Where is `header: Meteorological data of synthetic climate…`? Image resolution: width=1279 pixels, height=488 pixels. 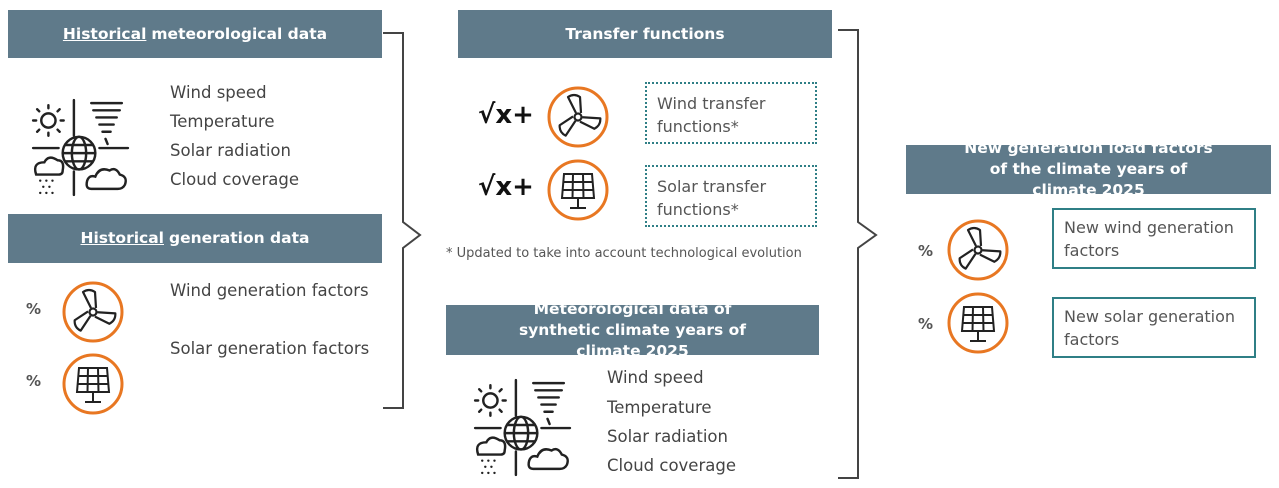 header: Meteorological data of synthetic climate… is located at coordinates (632, 330).